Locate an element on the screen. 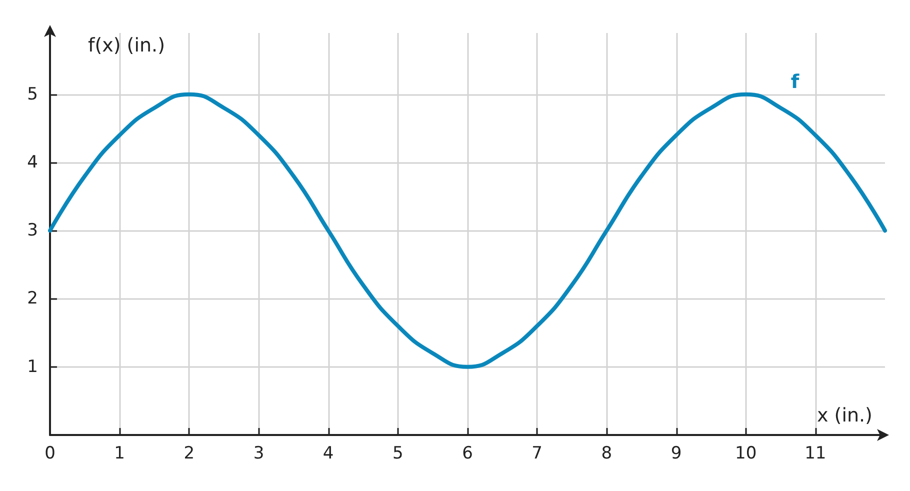 The image size is (910, 491). x-tick-label: 10 is located at coordinates (746, 454).